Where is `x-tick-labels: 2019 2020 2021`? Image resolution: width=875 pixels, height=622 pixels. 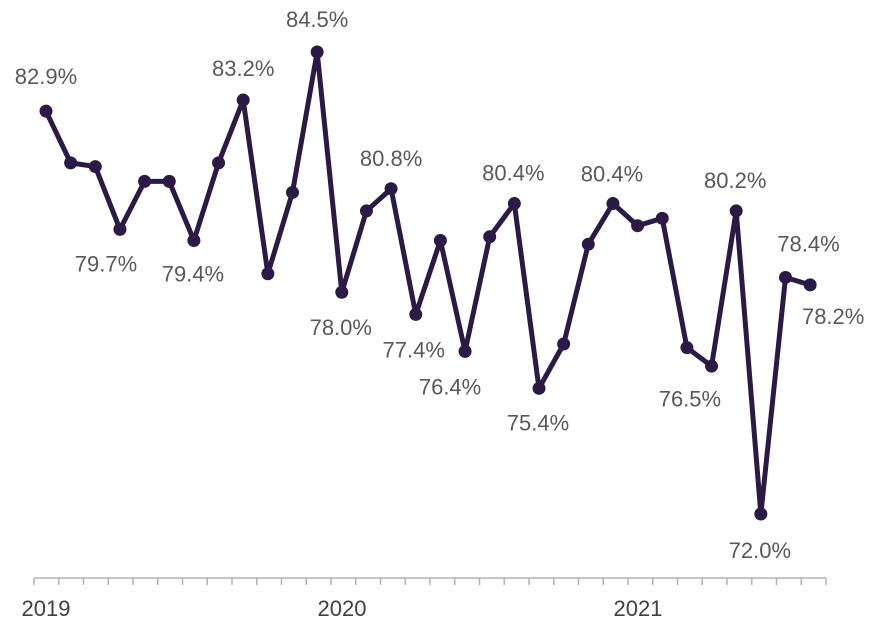 x-tick-labels: 2019 2020 2021 is located at coordinates (342, 608).